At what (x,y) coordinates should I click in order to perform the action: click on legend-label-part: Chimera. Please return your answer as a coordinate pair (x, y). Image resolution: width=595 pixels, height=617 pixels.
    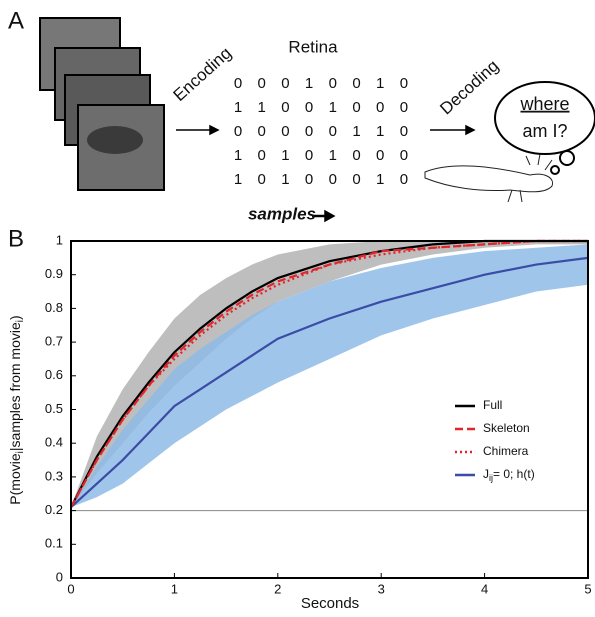
    Looking at the image, I should click on (506, 451).